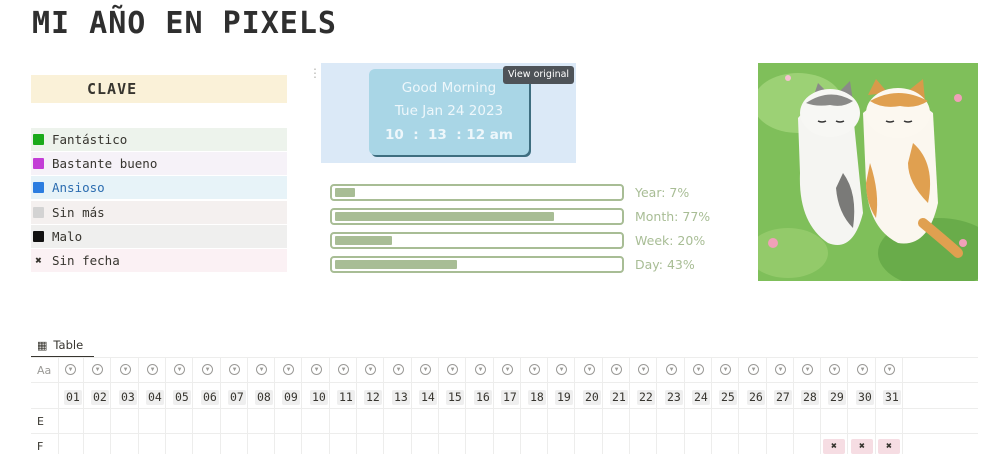  I want to click on legend-item-label: Ansioso, so click(78, 188).